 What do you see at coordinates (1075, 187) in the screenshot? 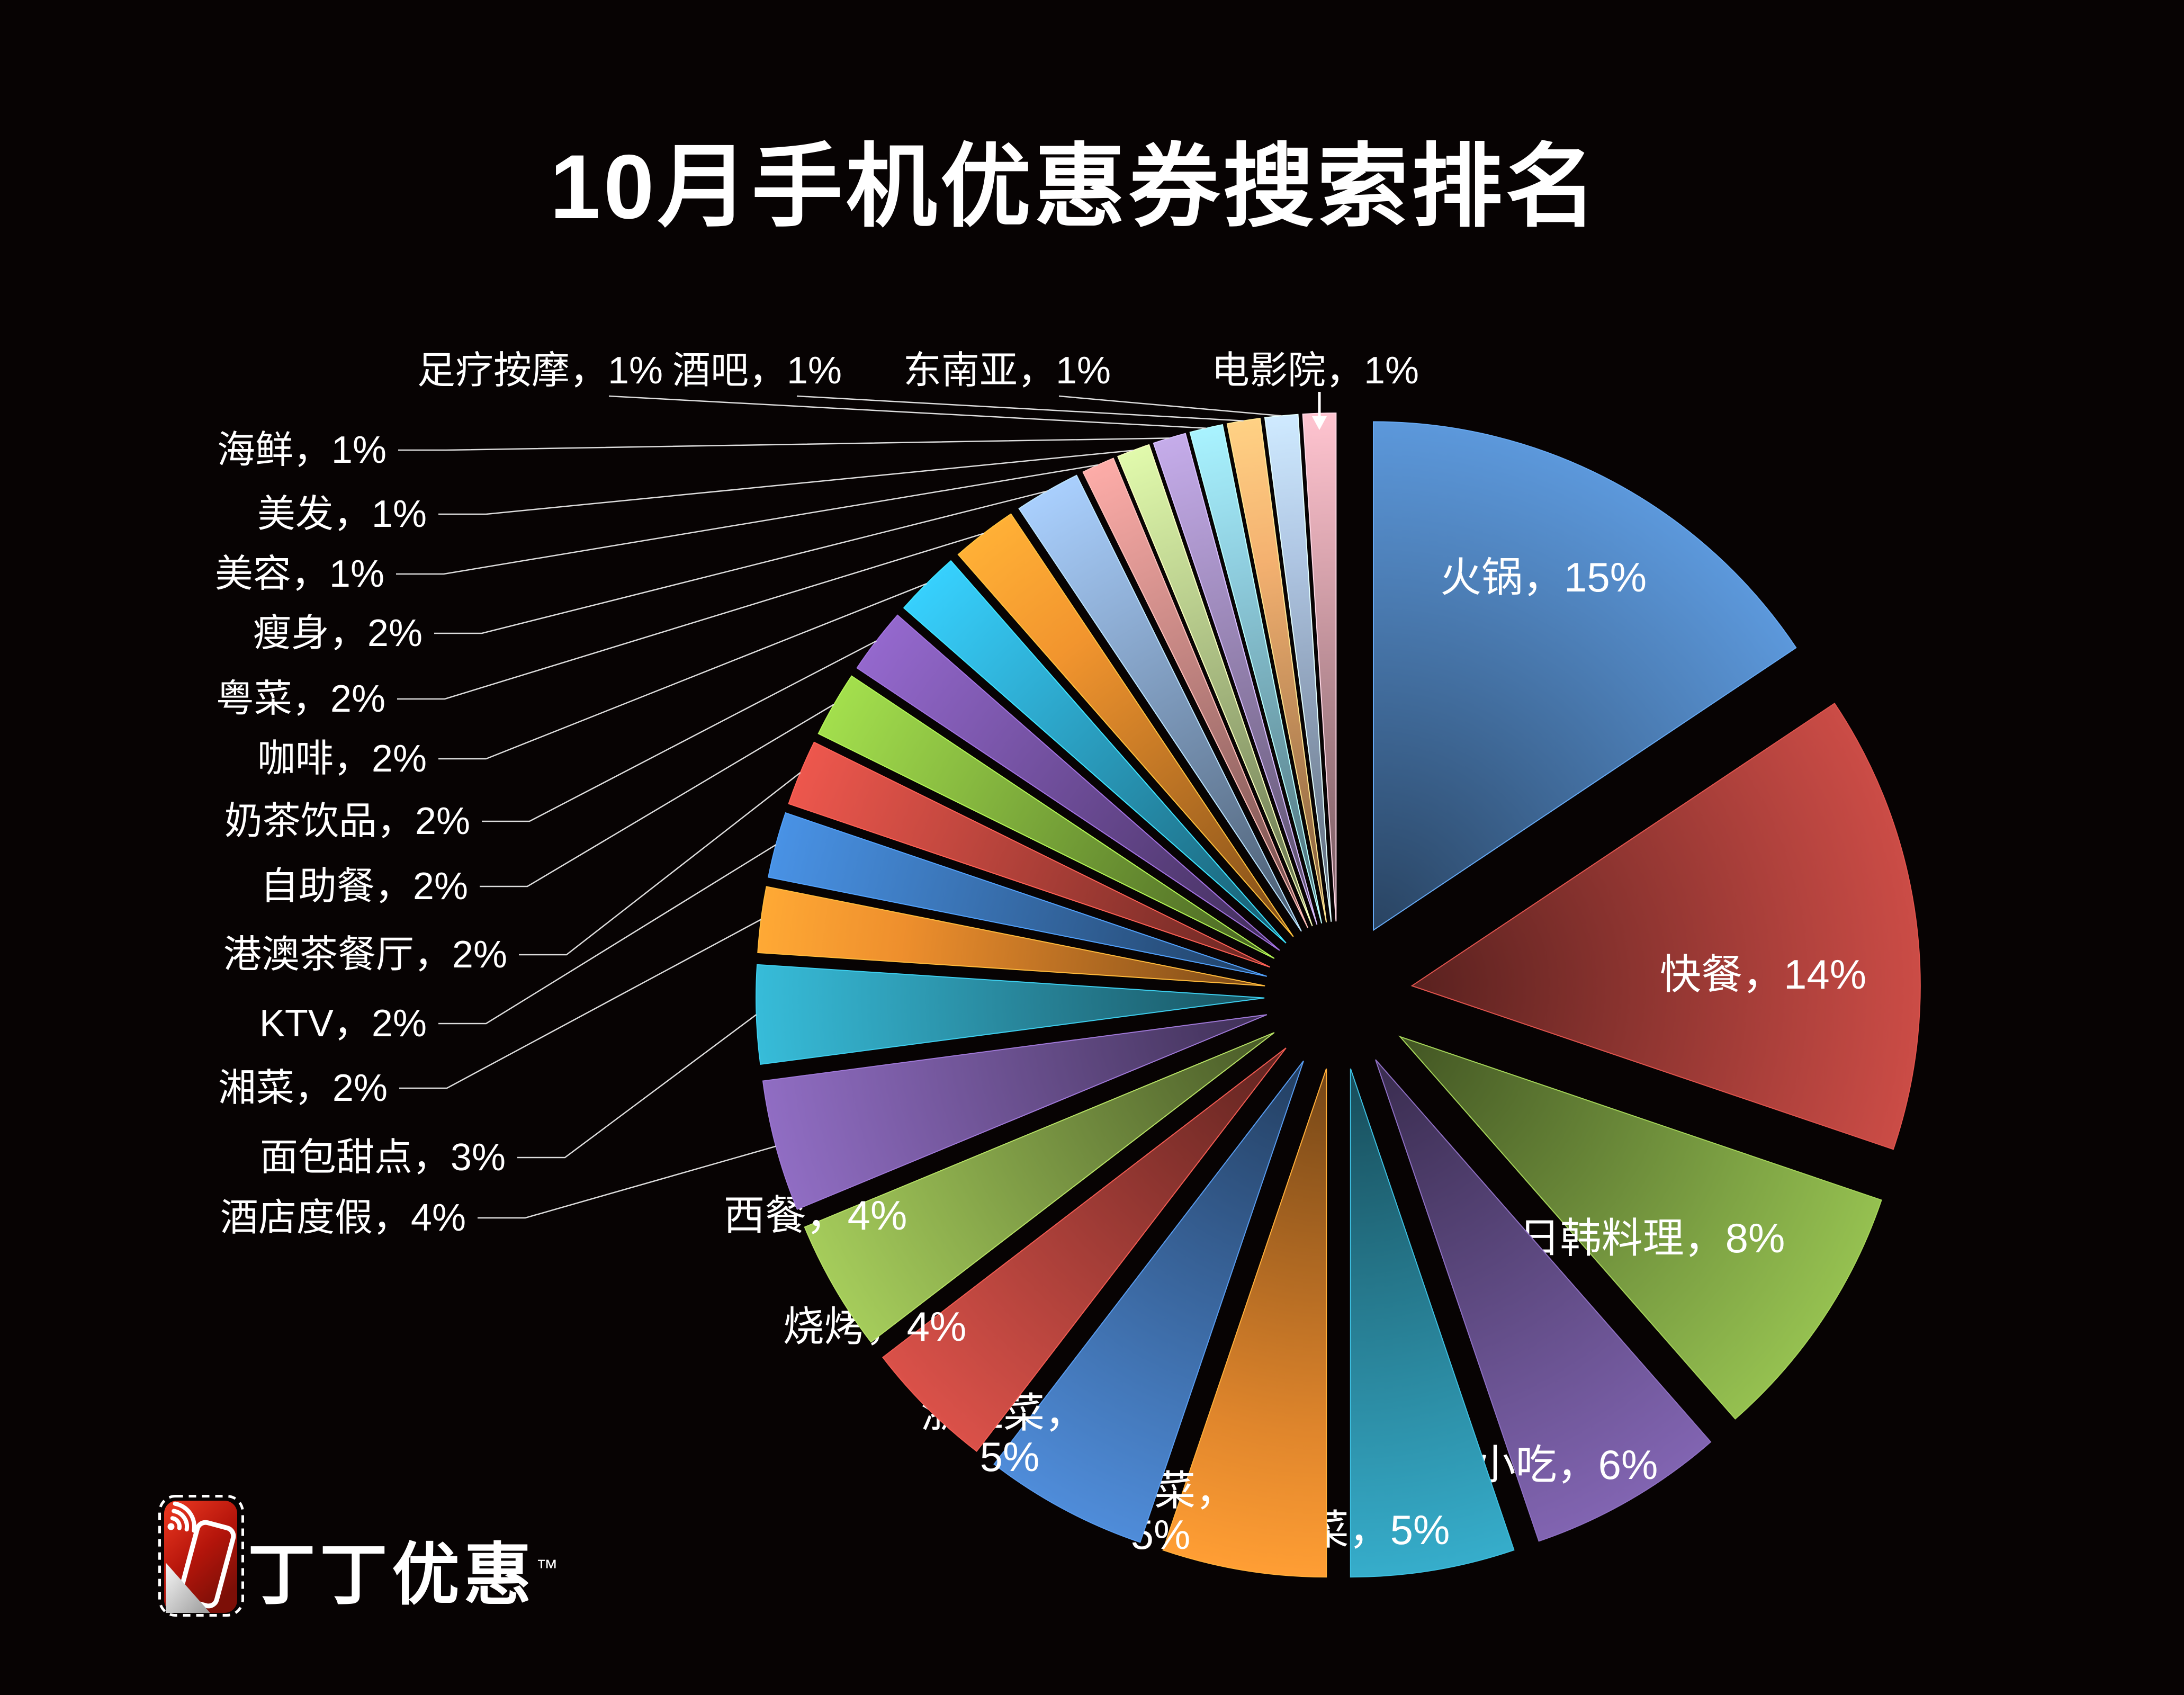
I see `page-title: 10月手机优惠券搜索排名` at bounding box center [1075, 187].